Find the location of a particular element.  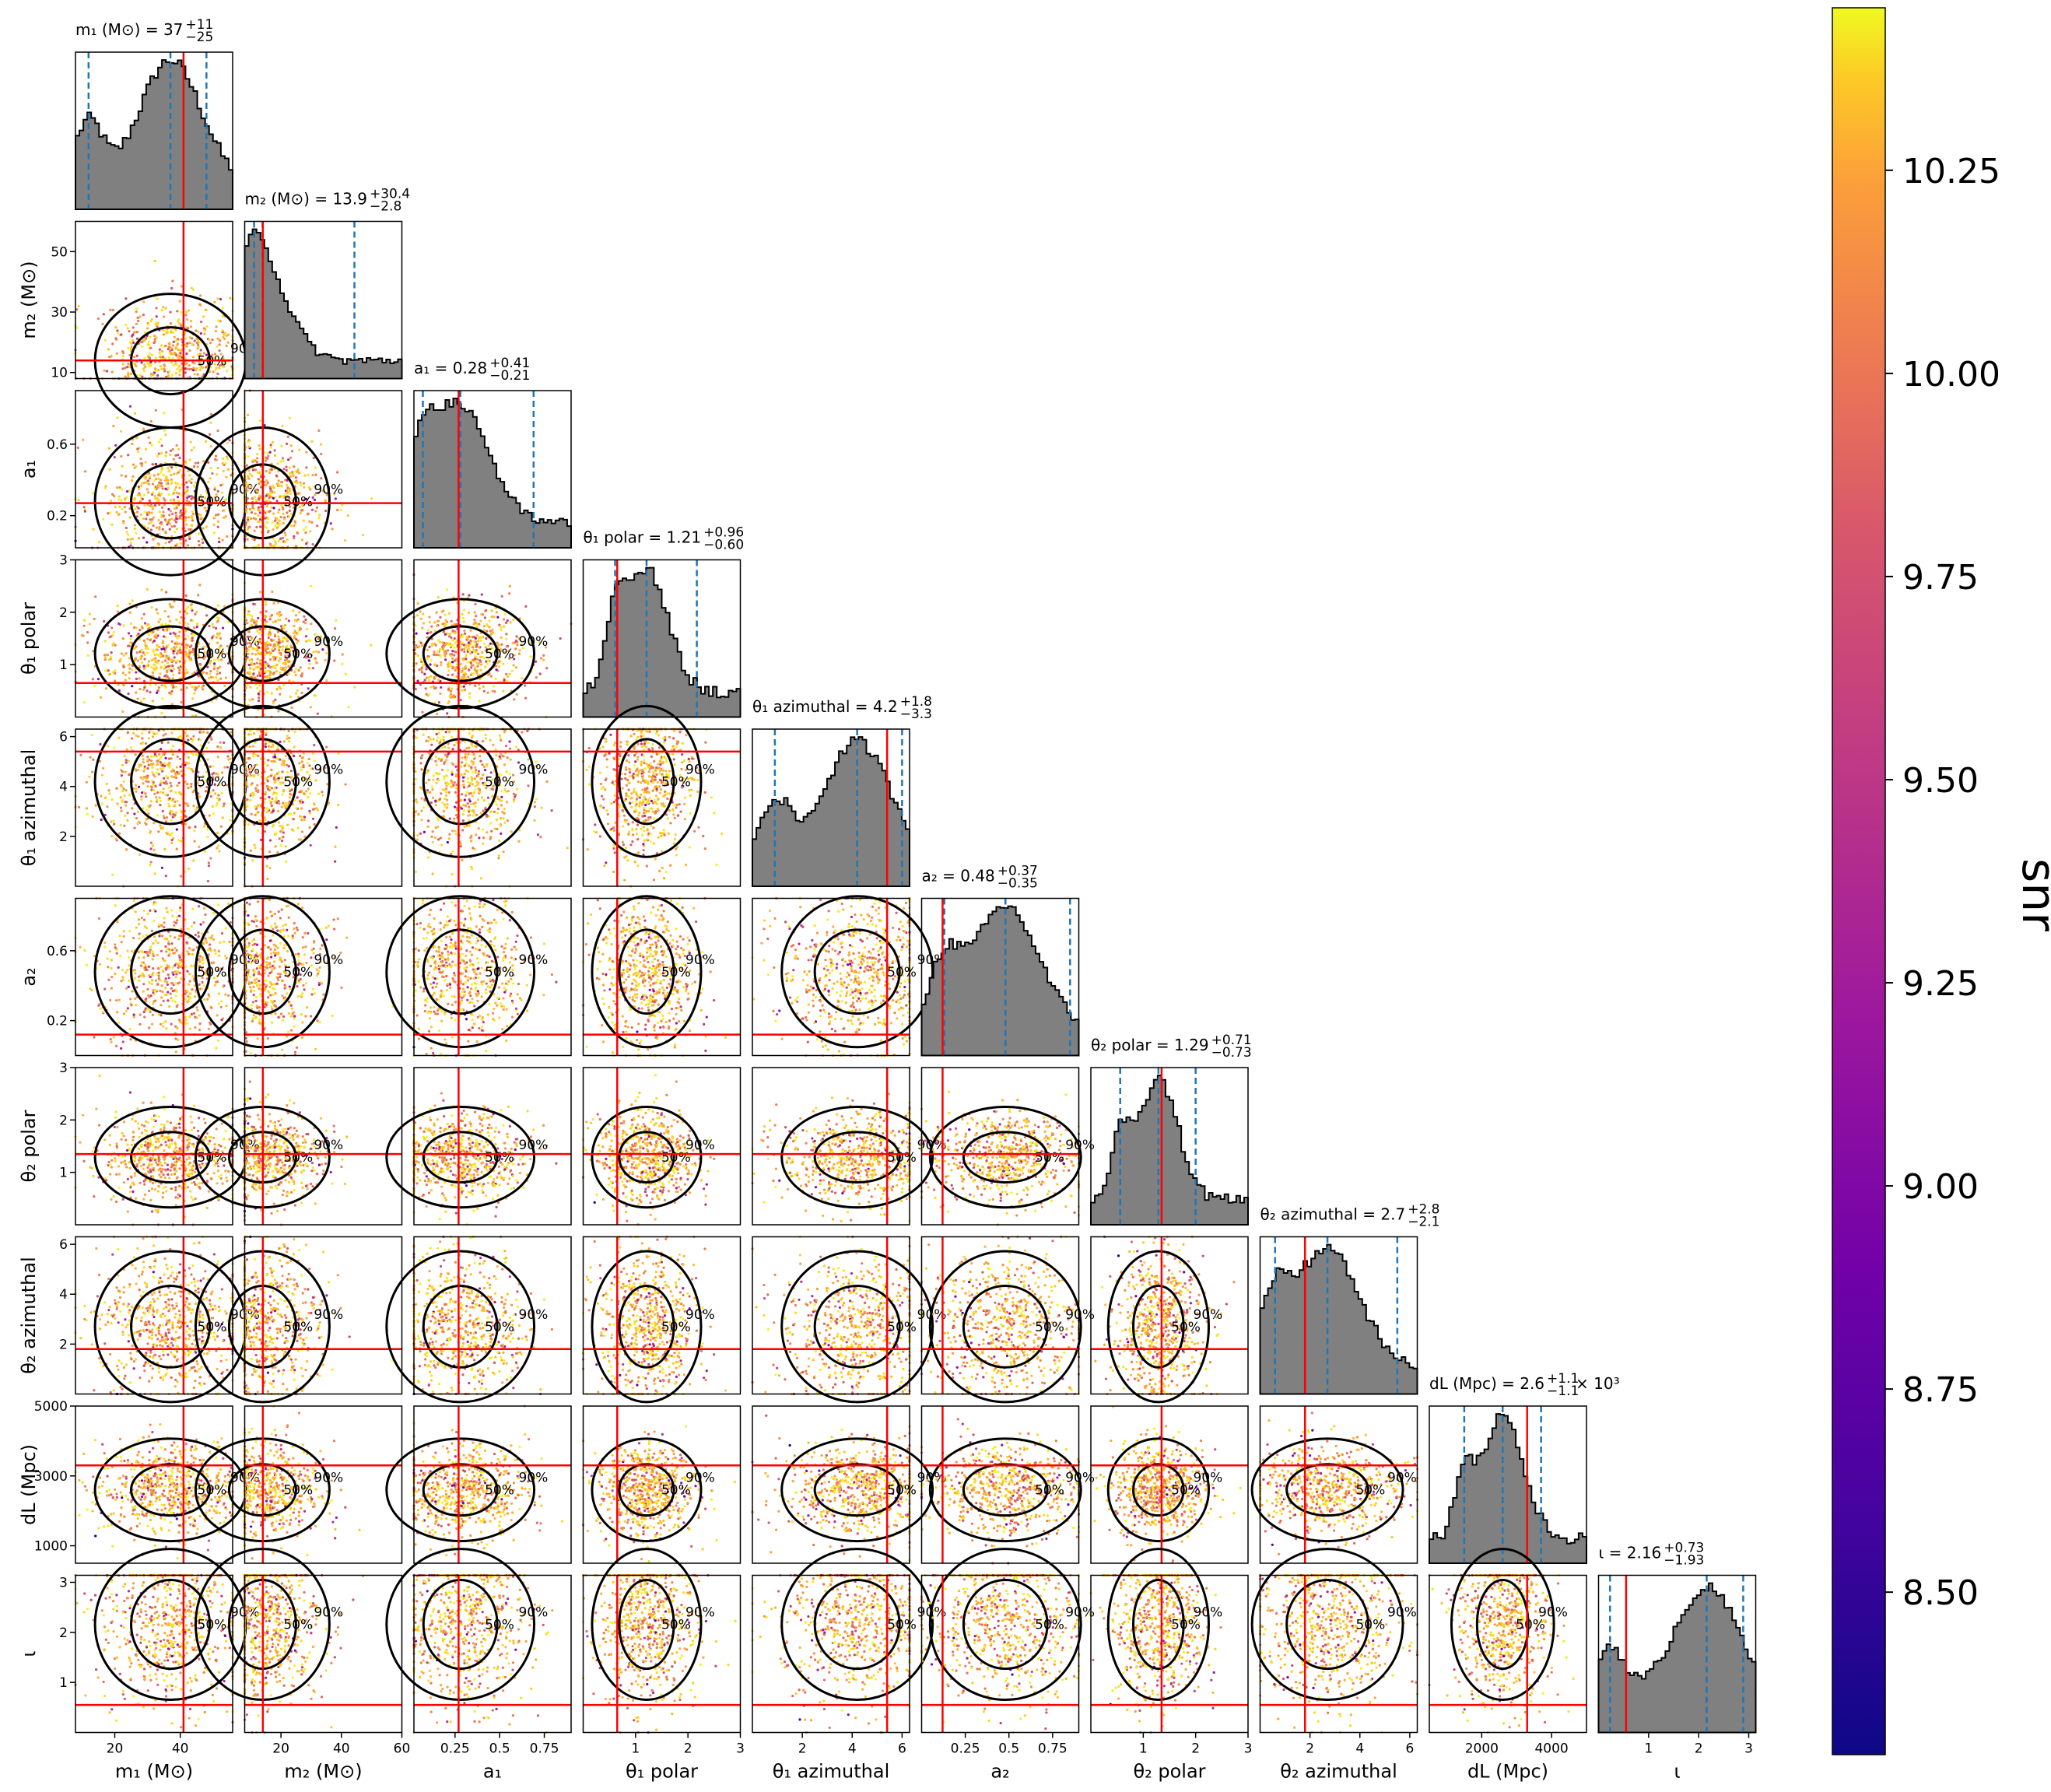

title-lower-m2: −2.8 is located at coordinates (385, 207).